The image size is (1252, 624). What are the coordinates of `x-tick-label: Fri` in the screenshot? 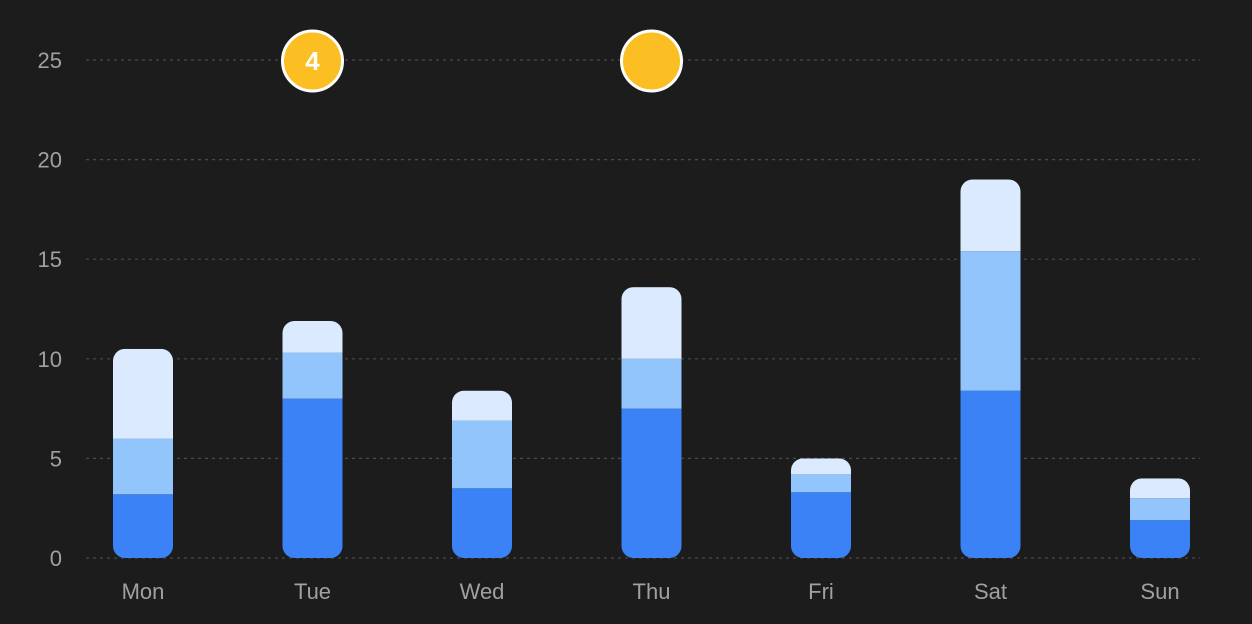 It's located at (821, 591).